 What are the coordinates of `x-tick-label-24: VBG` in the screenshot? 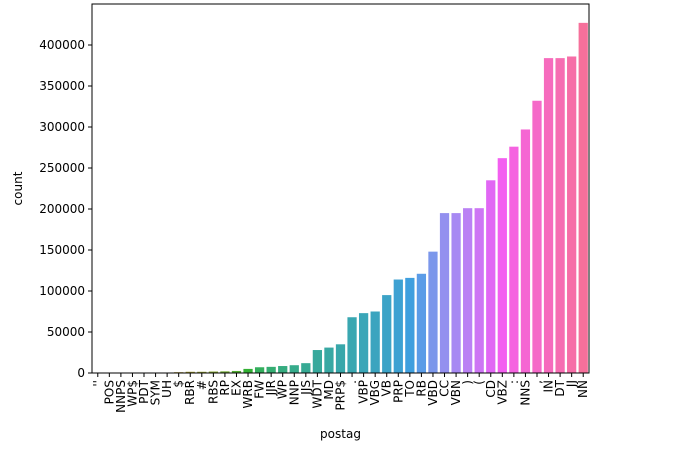 It's located at (375, 393).